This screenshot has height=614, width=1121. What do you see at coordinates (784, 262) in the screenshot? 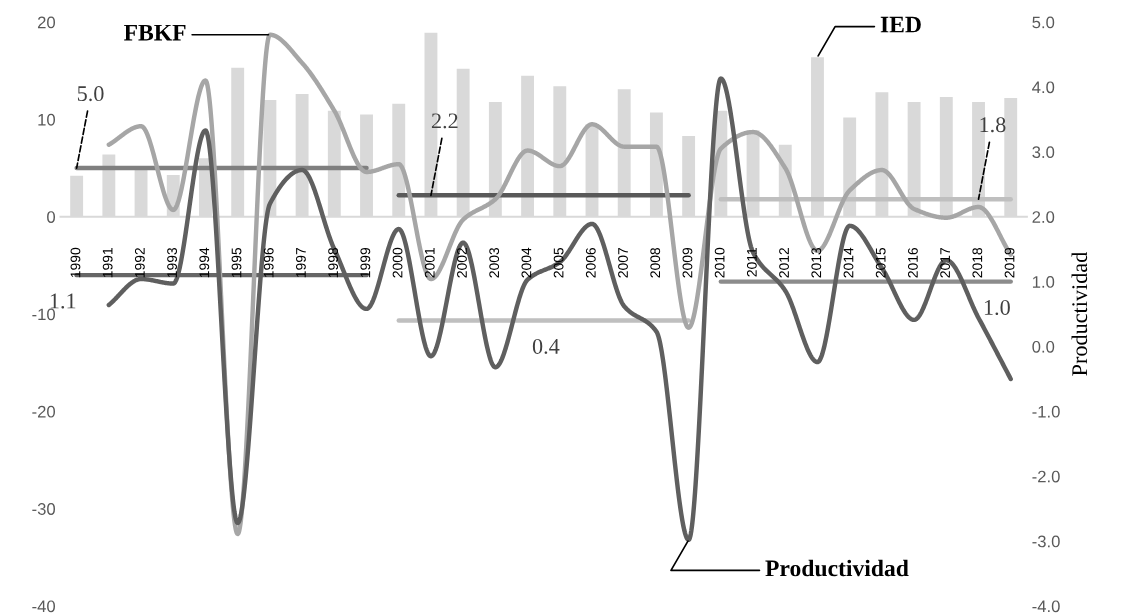
I see `x-tick-label: 2012` at bounding box center [784, 262].